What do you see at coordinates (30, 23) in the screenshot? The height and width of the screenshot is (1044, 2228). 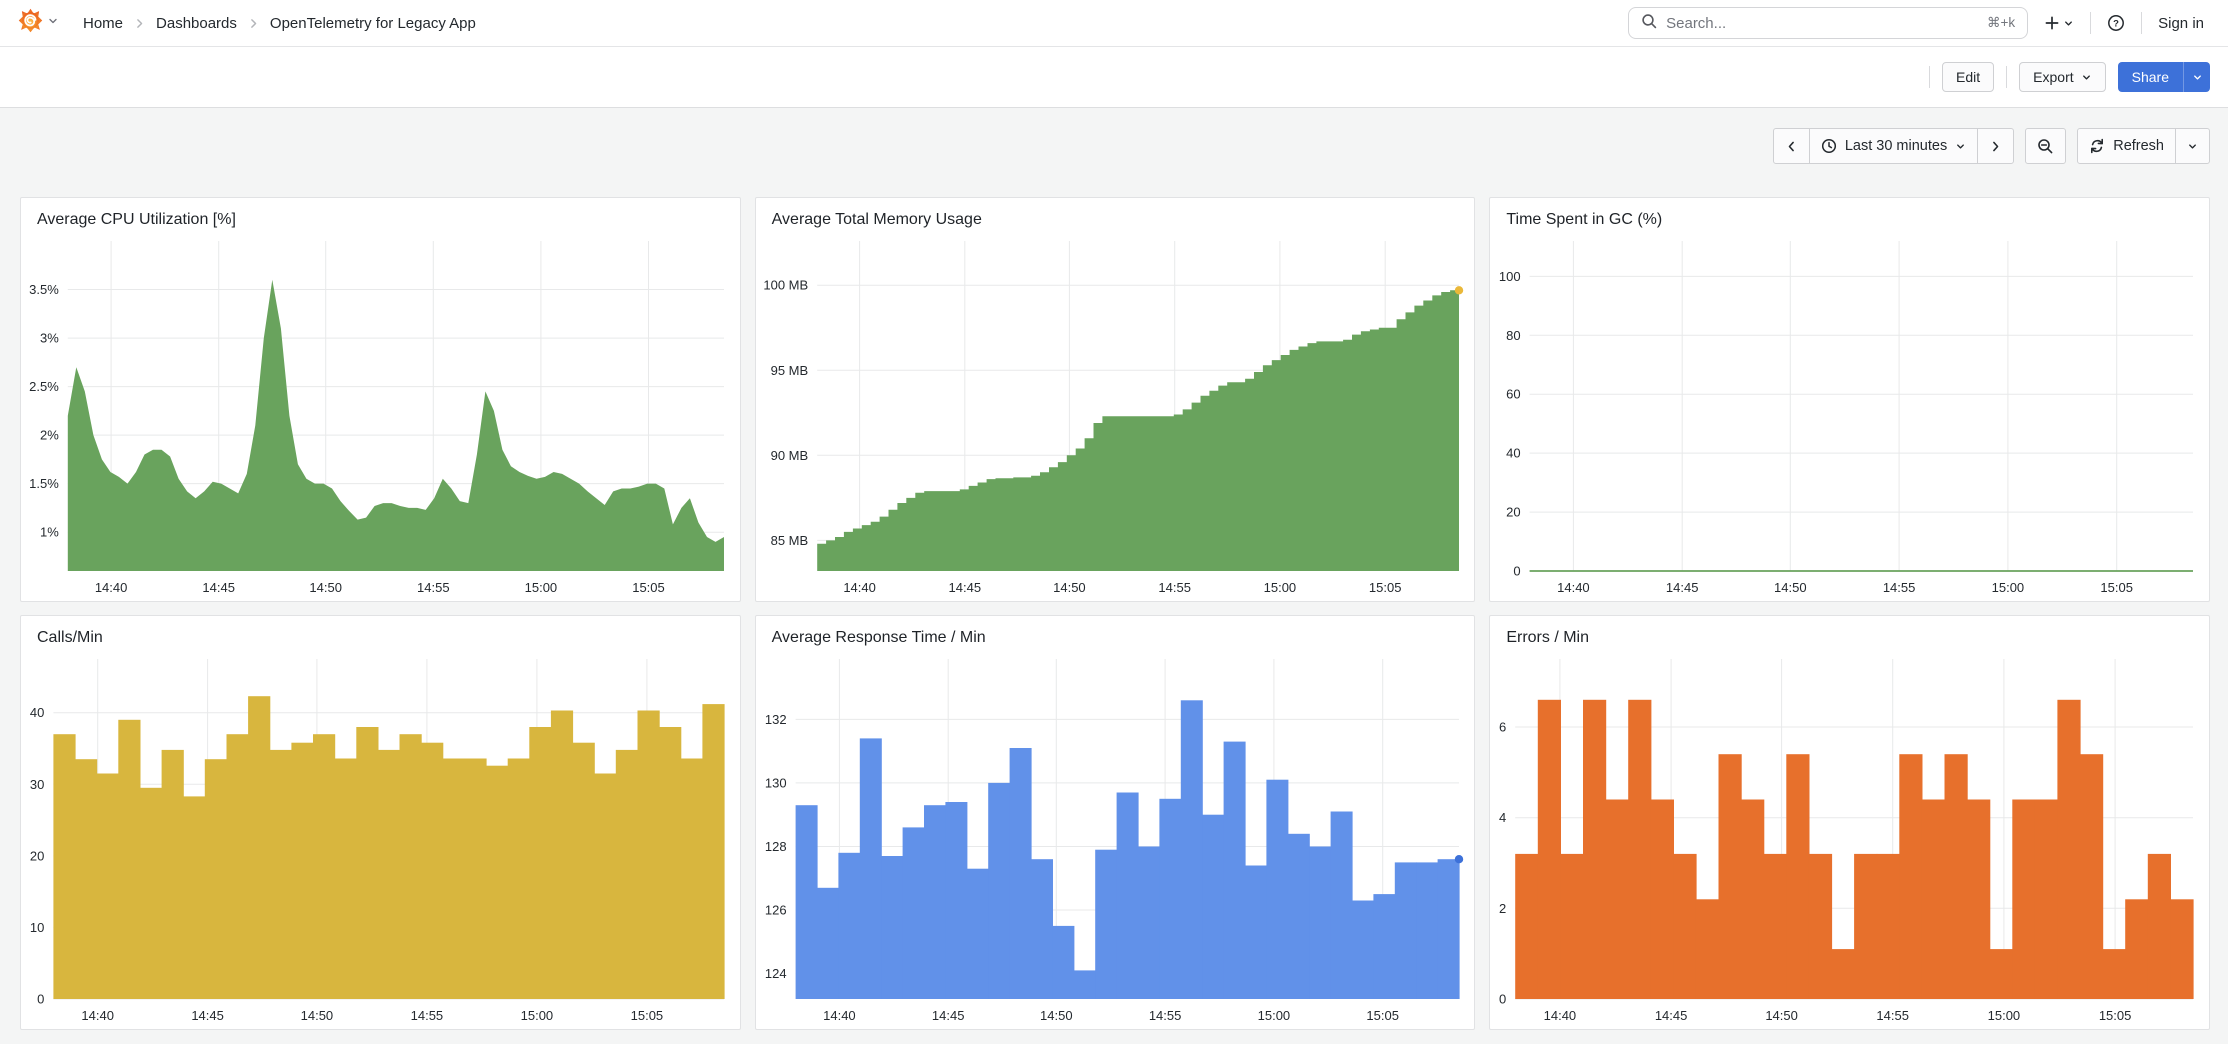 I see `grafana-logo-icon` at bounding box center [30, 23].